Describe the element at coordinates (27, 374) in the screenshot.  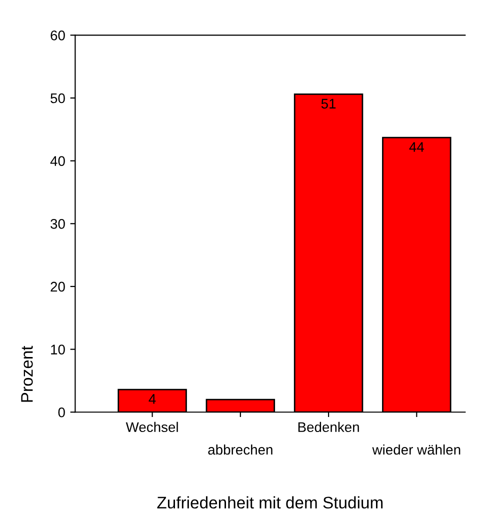
I see `y-axis-title: Prozent` at that location.